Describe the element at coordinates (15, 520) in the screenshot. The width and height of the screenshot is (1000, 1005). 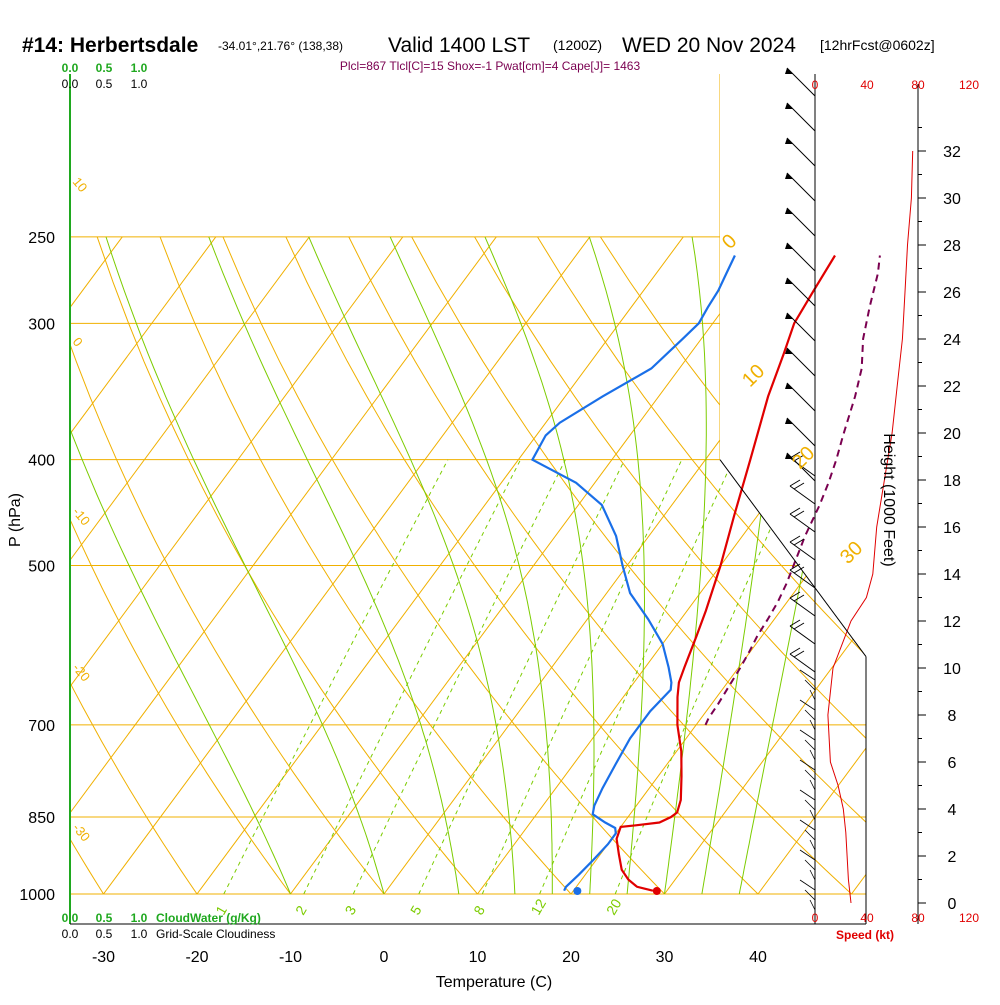
I see `y-axis-label: P (hPa)` at that location.